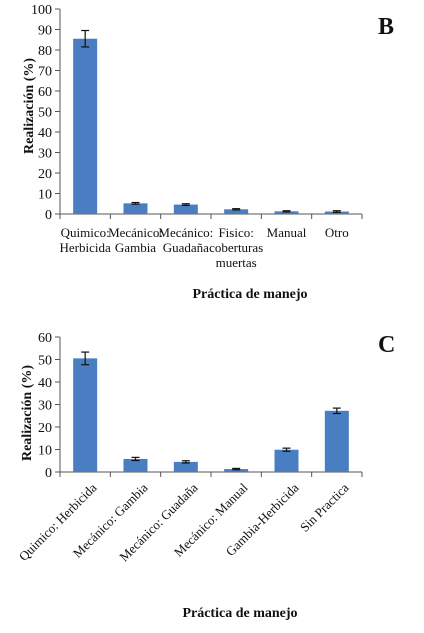 The width and height of the screenshot is (424, 633). What do you see at coordinates (250, 294) in the screenshot?
I see `x-axis-title-b: Práctica de manejo` at bounding box center [250, 294].